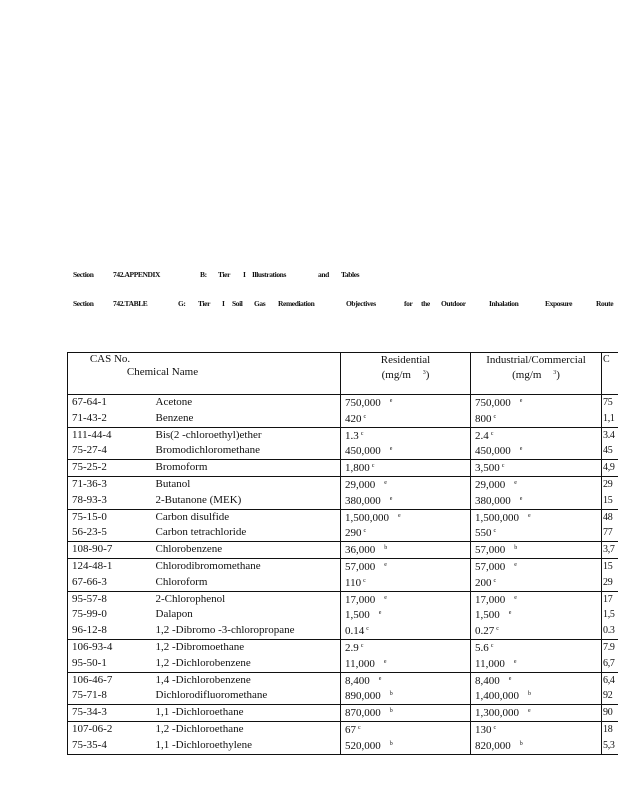 The image size is (618, 800). Describe the element at coordinates (174, 417) in the screenshot. I see `chemical-name-cell-value: Benzene` at that location.